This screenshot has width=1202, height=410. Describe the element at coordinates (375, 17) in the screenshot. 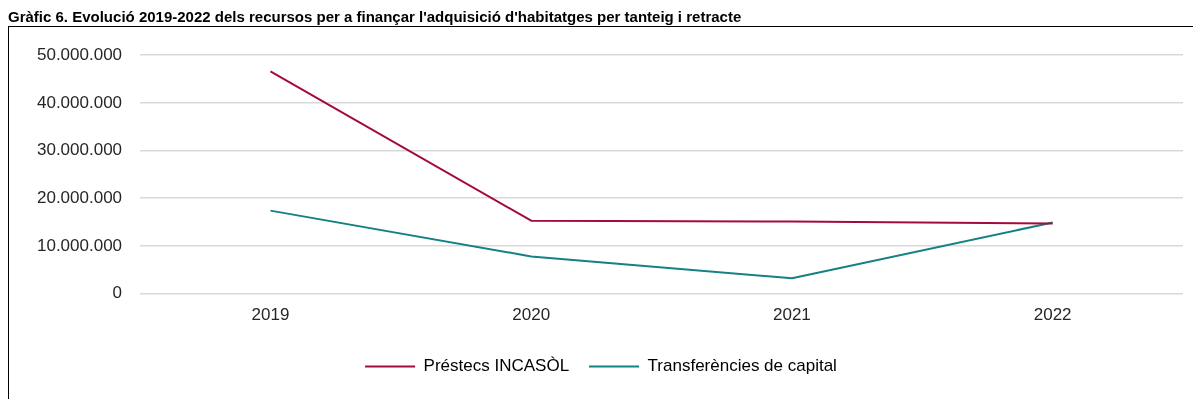

I see `chart-title: Gràfic 6. Evolució 2019-2022 dels recursos per a finançar l'adquisició d'habitatges per tanteig i retracte` at that location.